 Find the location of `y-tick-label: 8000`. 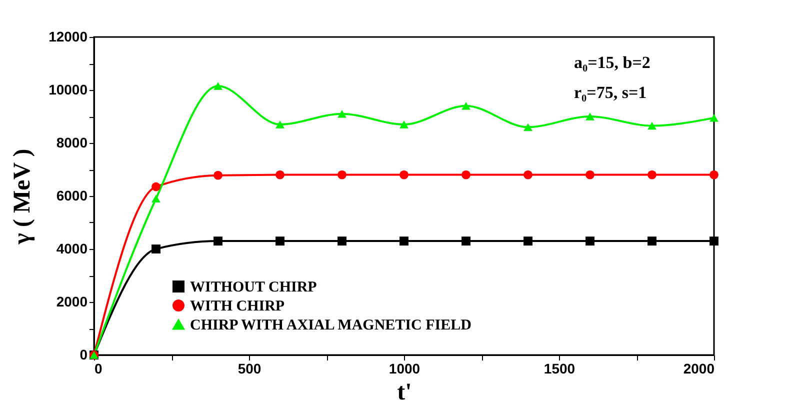

y-tick-label: 8000 is located at coordinates (72, 142).